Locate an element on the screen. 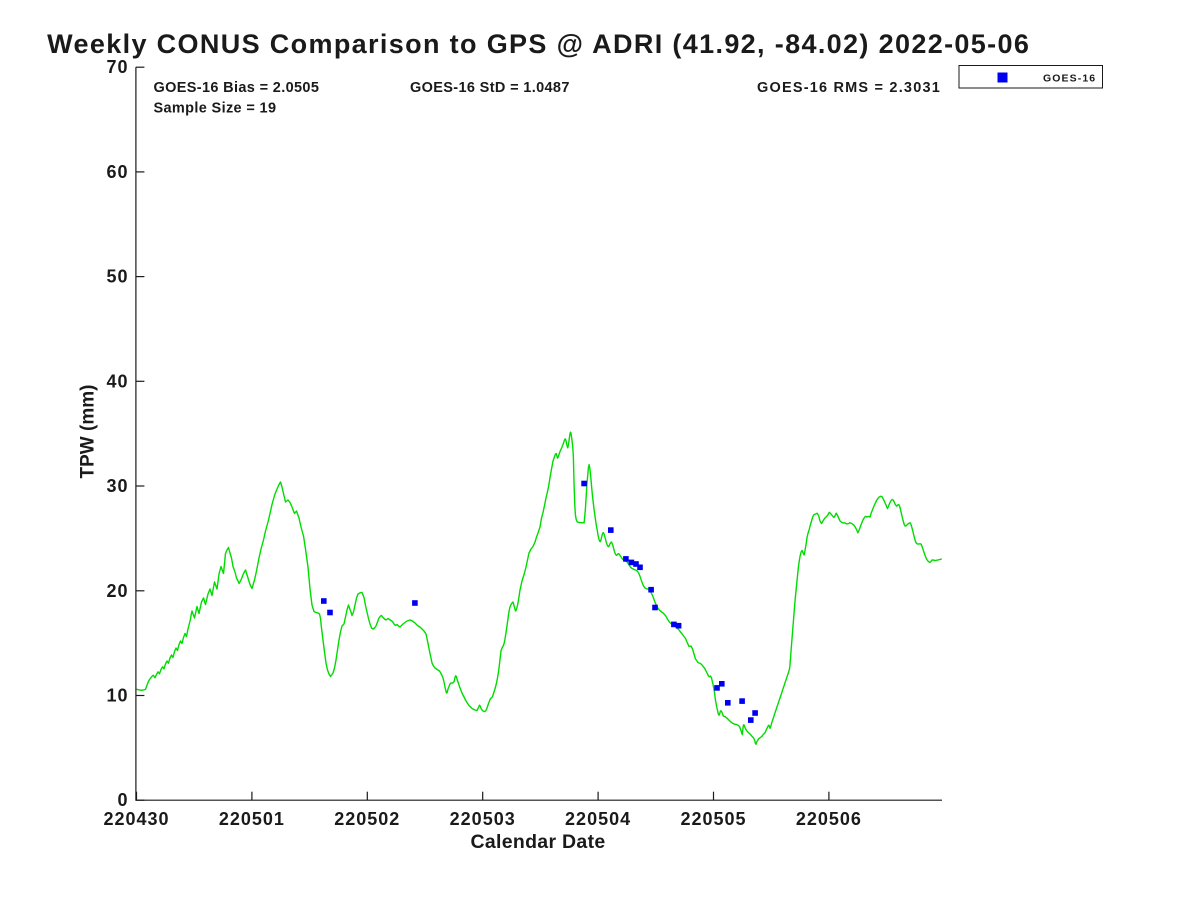  svg-text: TPW (mm) is located at coordinates (88, 432).